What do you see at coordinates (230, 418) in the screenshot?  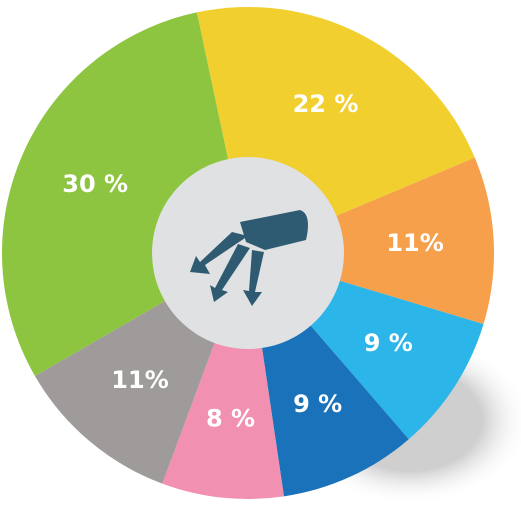 I see `value-label: 8 %` at bounding box center [230, 418].